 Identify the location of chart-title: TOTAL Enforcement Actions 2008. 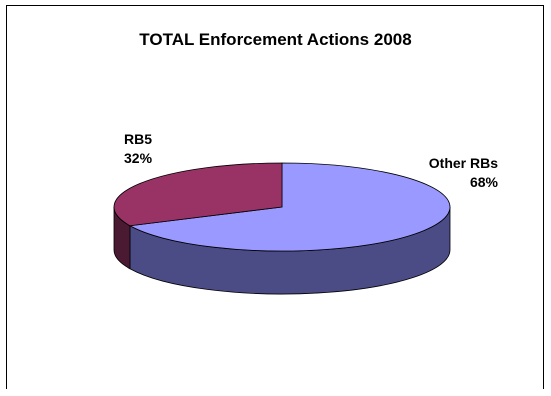
(275, 39).